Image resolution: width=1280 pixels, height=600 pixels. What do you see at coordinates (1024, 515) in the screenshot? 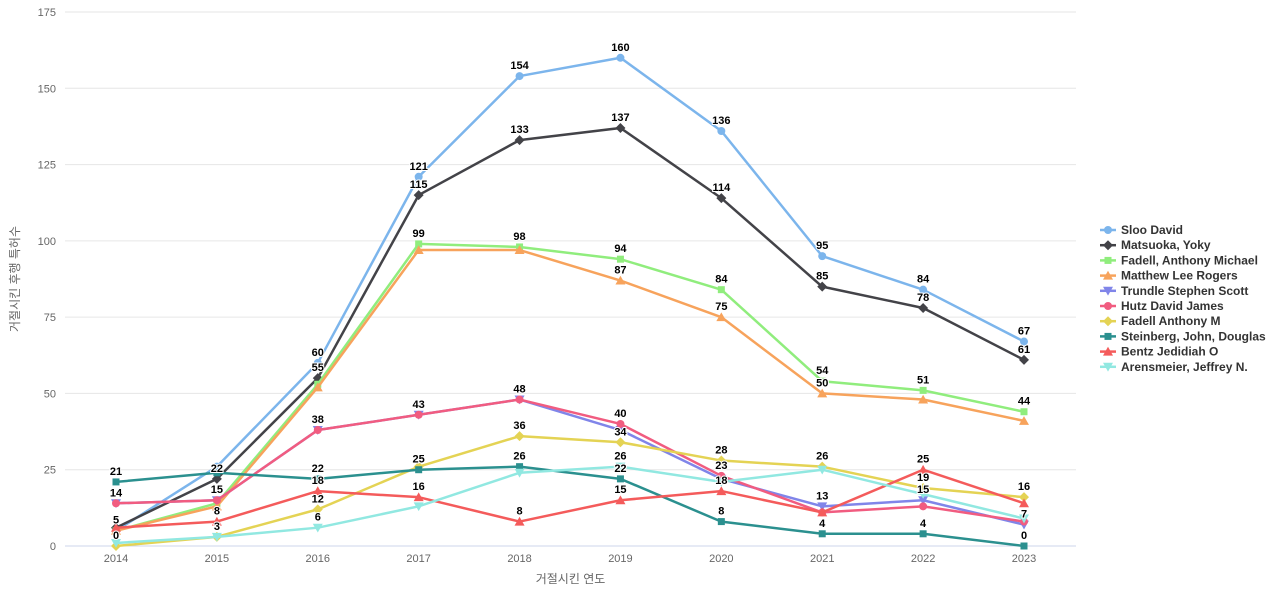
I see `data-point-label: 7` at bounding box center [1024, 515].